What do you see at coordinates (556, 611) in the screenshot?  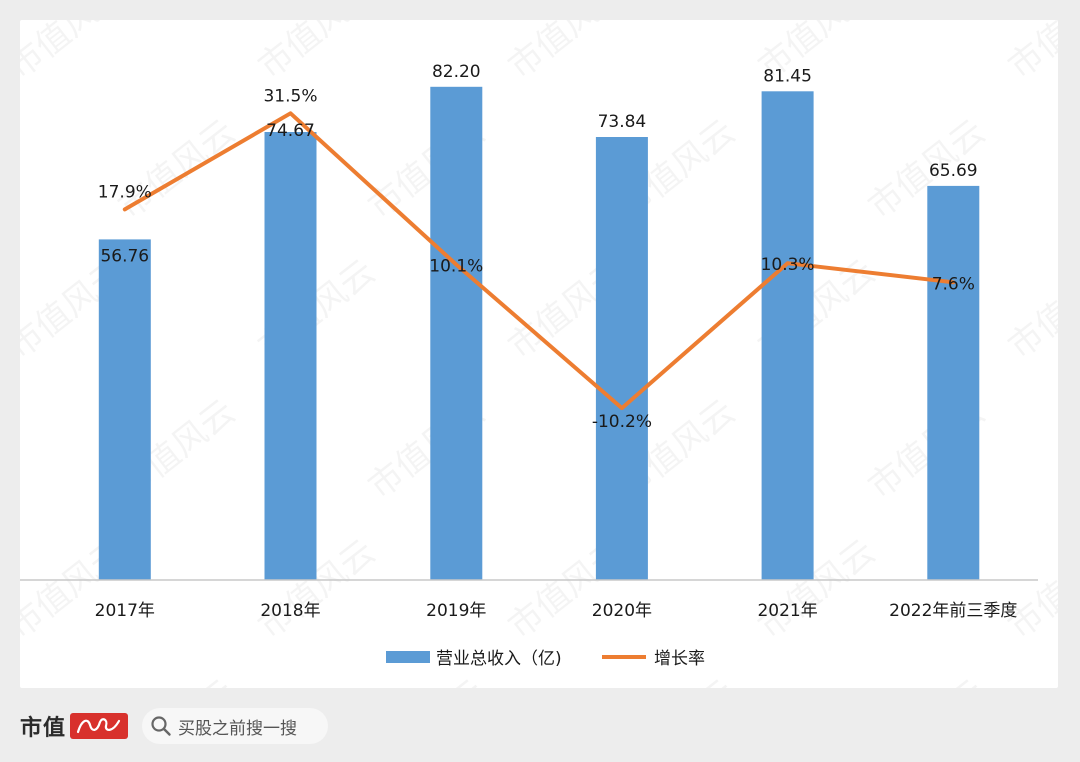 I see `x-tick-labels: 2017年 2018年 2019年 2020年 2021年 2022年前三季度` at bounding box center [556, 611].